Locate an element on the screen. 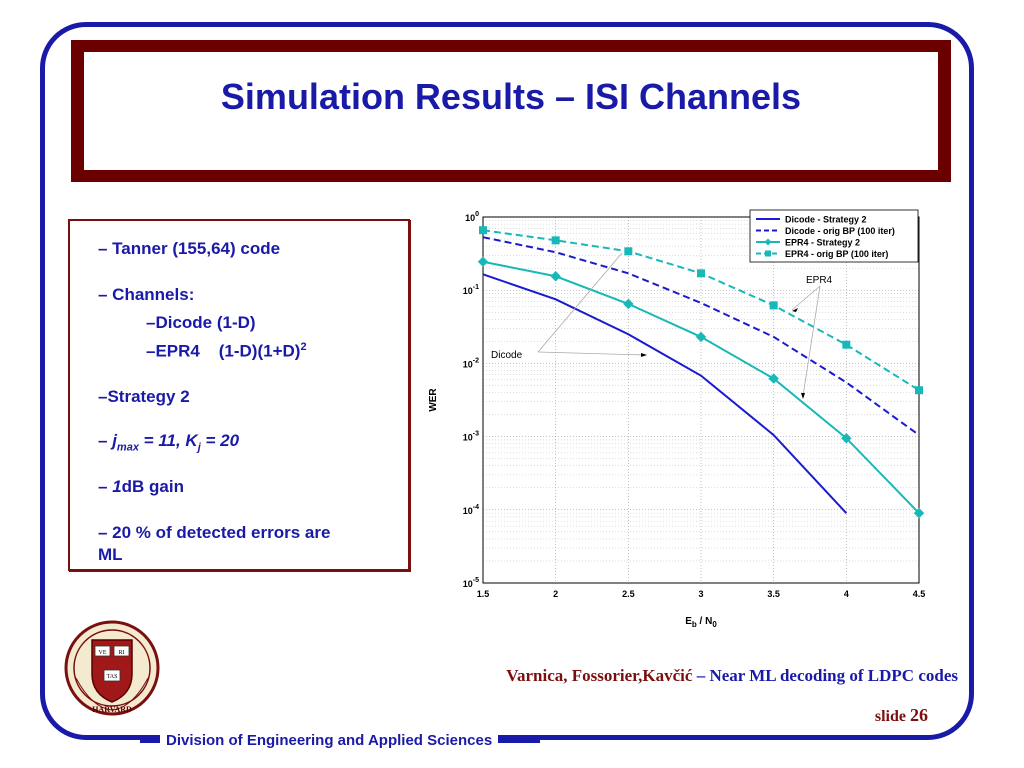 The width and height of the screenshot is (1024, 768). annotation-dicode: Dicode is located at coordinates (507, 355).